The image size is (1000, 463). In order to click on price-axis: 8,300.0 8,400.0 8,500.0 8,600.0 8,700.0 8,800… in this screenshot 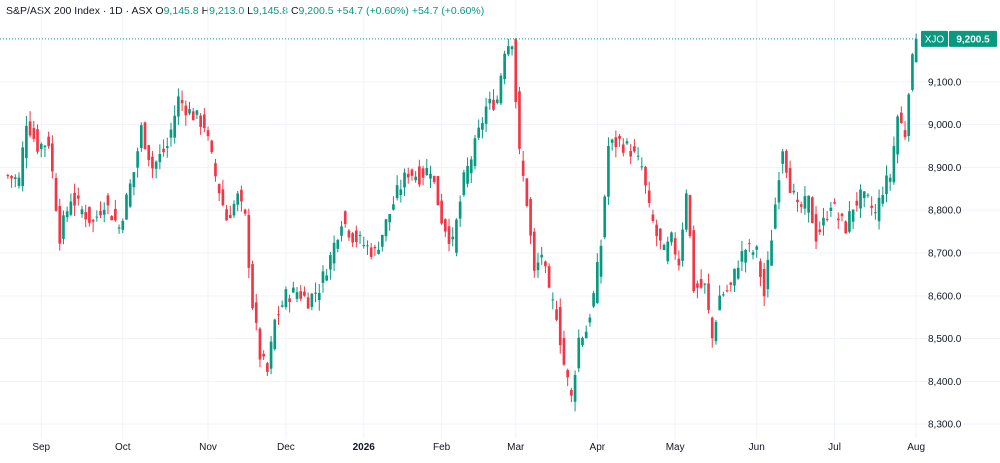, I will do `click(945, 253)`.